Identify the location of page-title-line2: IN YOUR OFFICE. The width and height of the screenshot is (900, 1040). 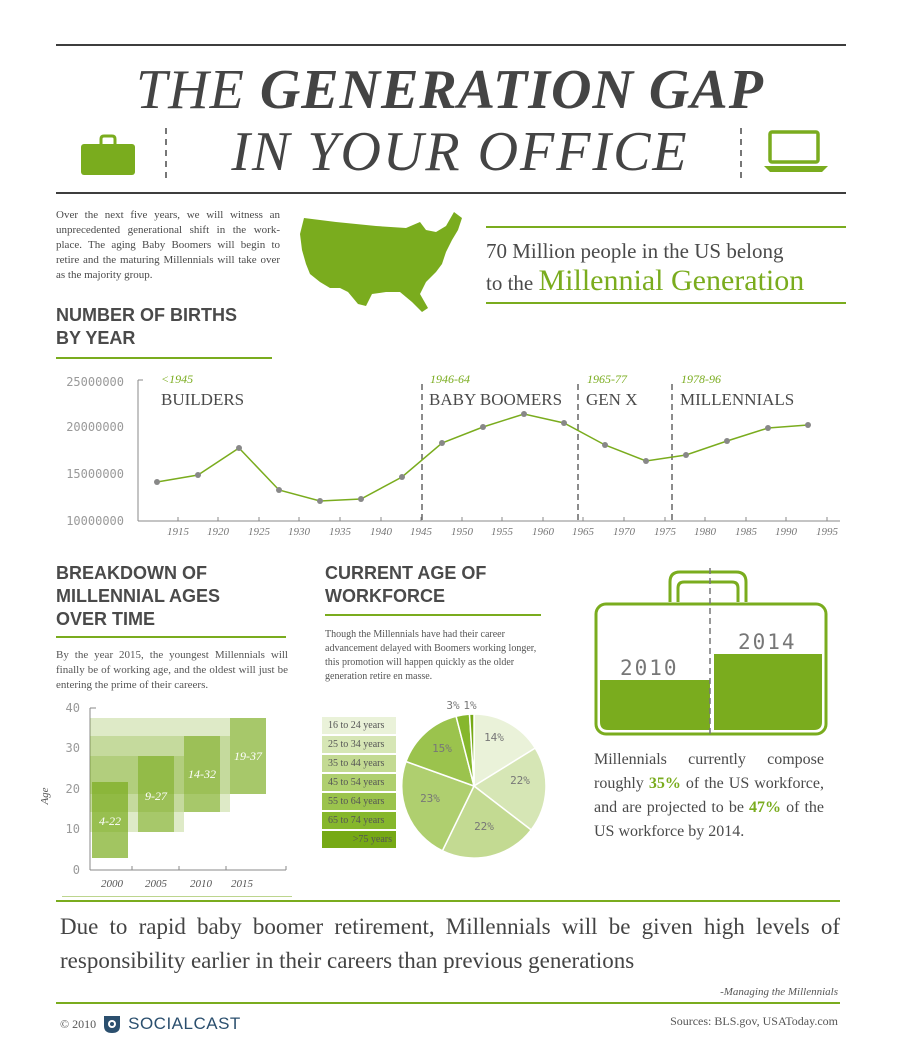
(460, 152).